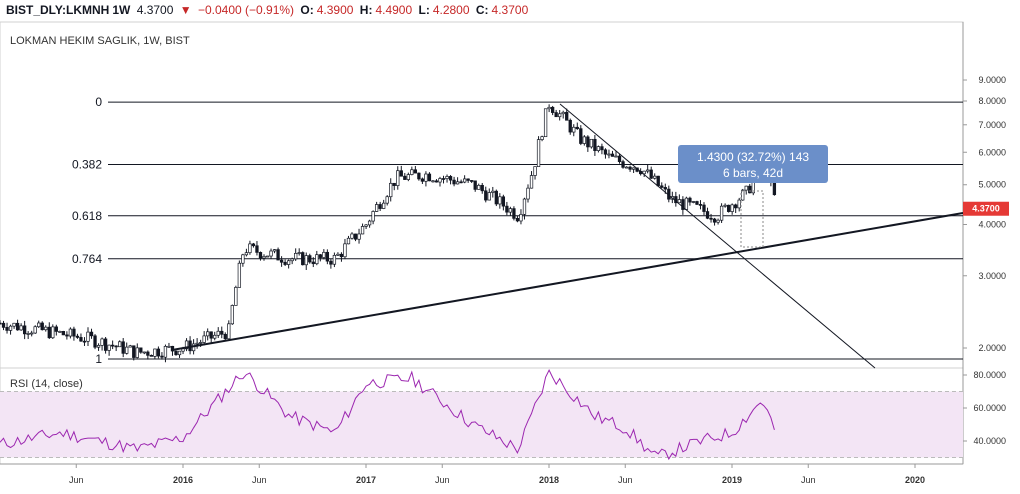 This screenshot has width=1020, height=494. What do you see at coordinates (387, 414) in the screenshot?
I see `rsi-line` at bounding box center [387, 414].